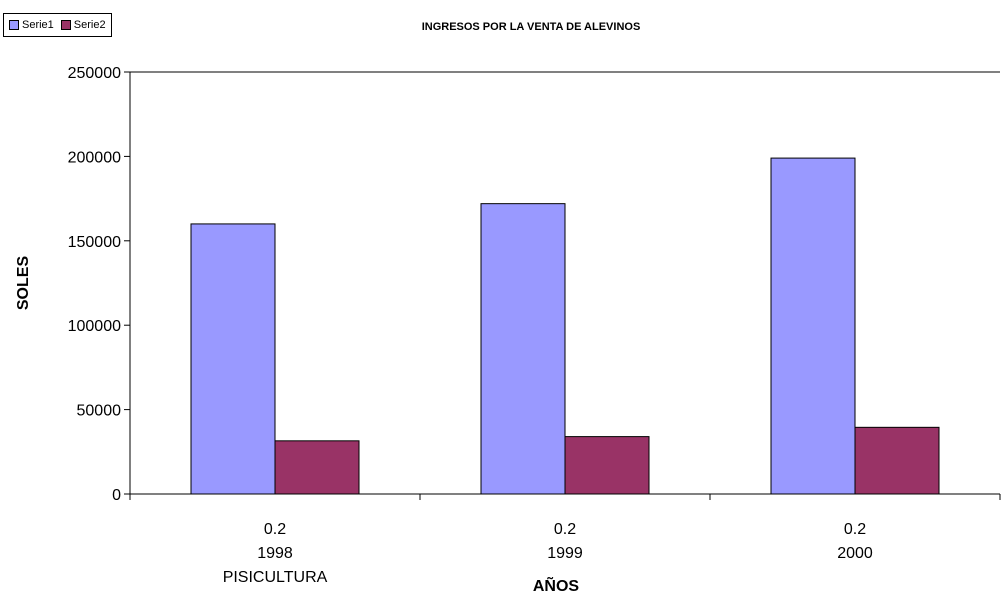 This screenshot has height=595, width=1002. What do you see at coordinates (233, 359) in the screenshot?
I see `bar-serie1-1998` at bounding box center [233, 359].